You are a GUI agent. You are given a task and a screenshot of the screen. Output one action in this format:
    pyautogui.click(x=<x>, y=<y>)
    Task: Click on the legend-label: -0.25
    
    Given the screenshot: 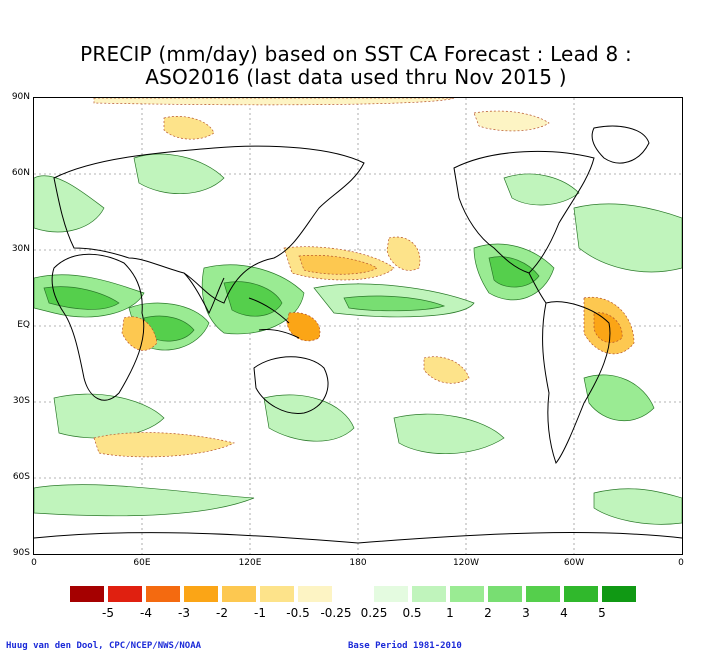 What is the action you would take?
    pyautogui.click(x=336, y=613)
    